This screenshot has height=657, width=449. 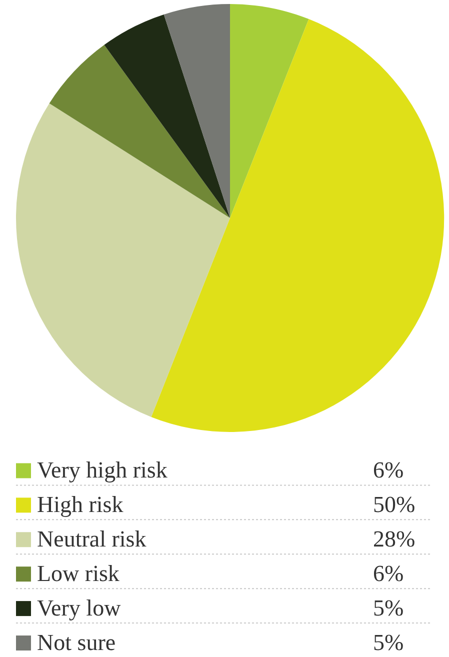 I want to click on legend-label: Neutral risk, so click(x=92, y=539).